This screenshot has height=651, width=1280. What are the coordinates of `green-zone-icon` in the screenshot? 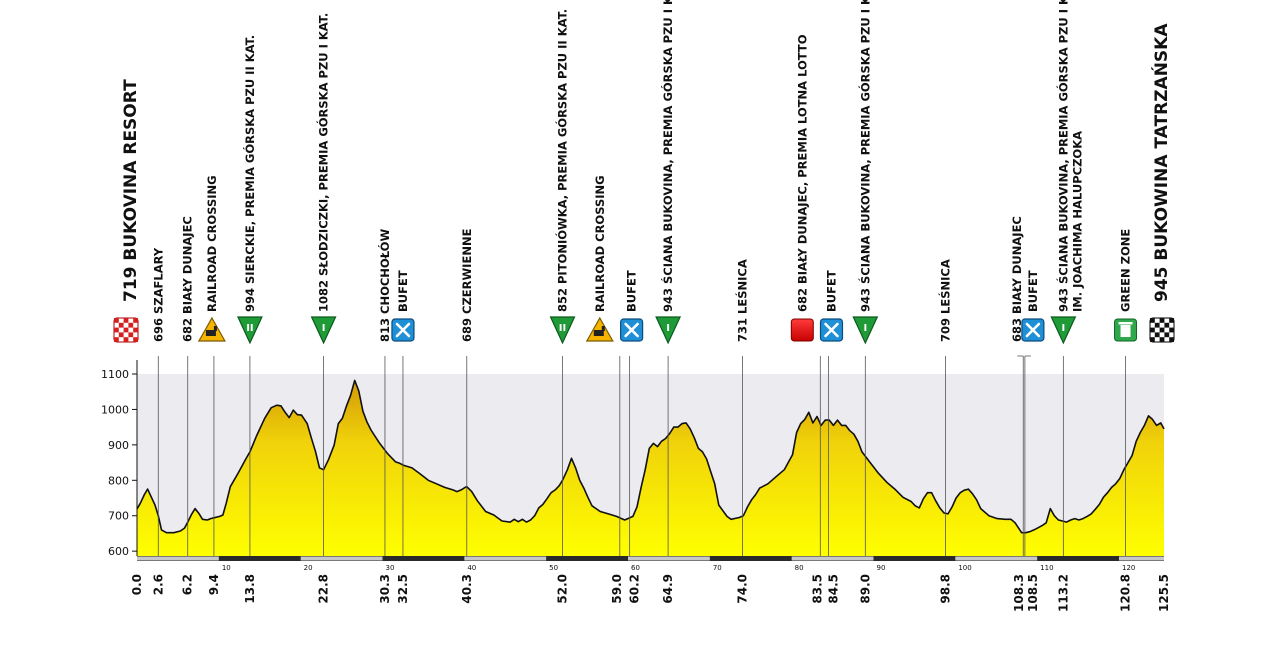 It's located at (1126, 330).